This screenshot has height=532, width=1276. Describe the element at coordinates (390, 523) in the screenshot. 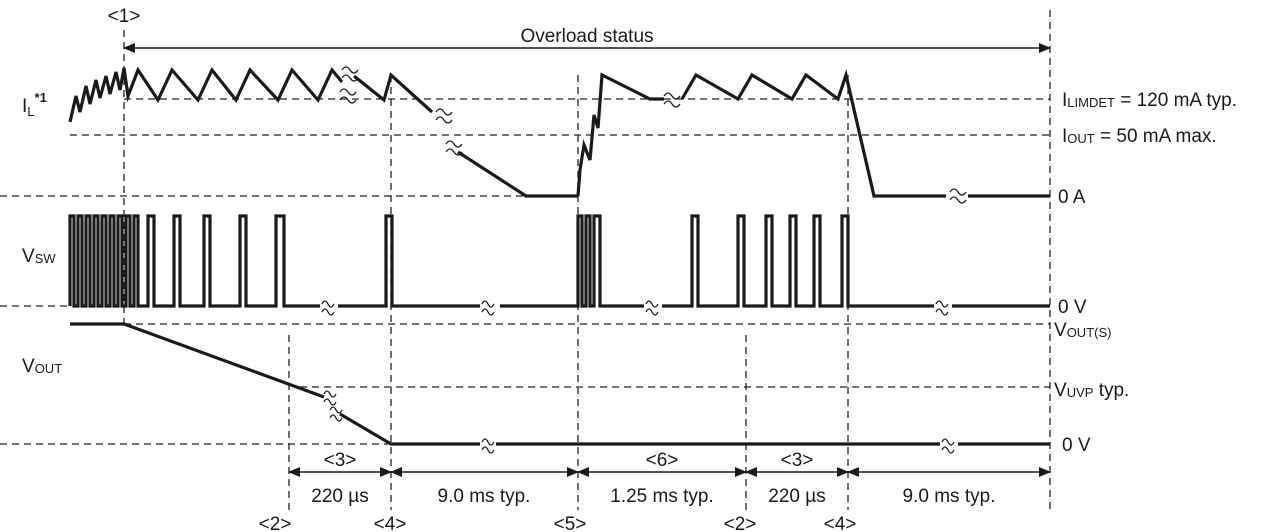

I see `marker-4a: <4>` at that location.